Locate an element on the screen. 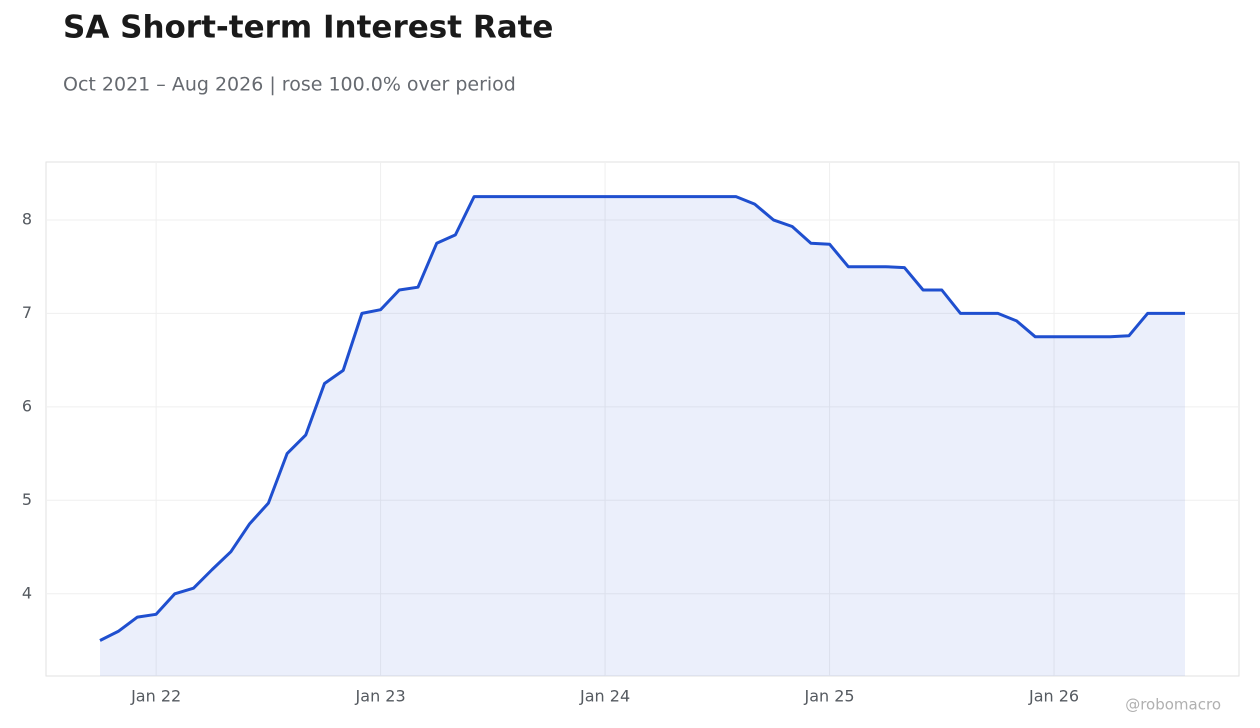  x-tick-label: Jan 23 is located at coordinates (380, 696).